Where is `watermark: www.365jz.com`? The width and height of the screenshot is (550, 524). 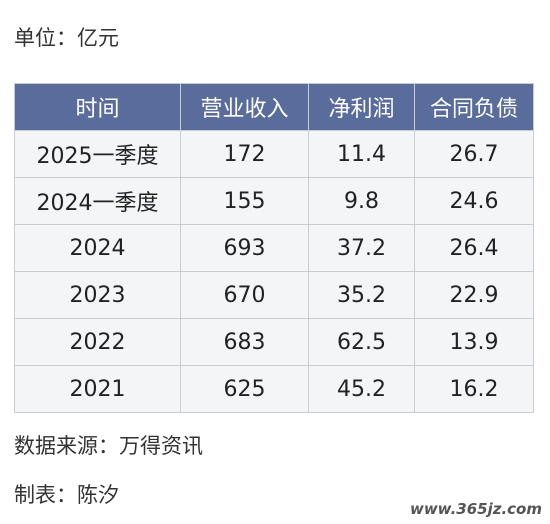
watermark: www.365jz.com is located at coordinates (475, 509).